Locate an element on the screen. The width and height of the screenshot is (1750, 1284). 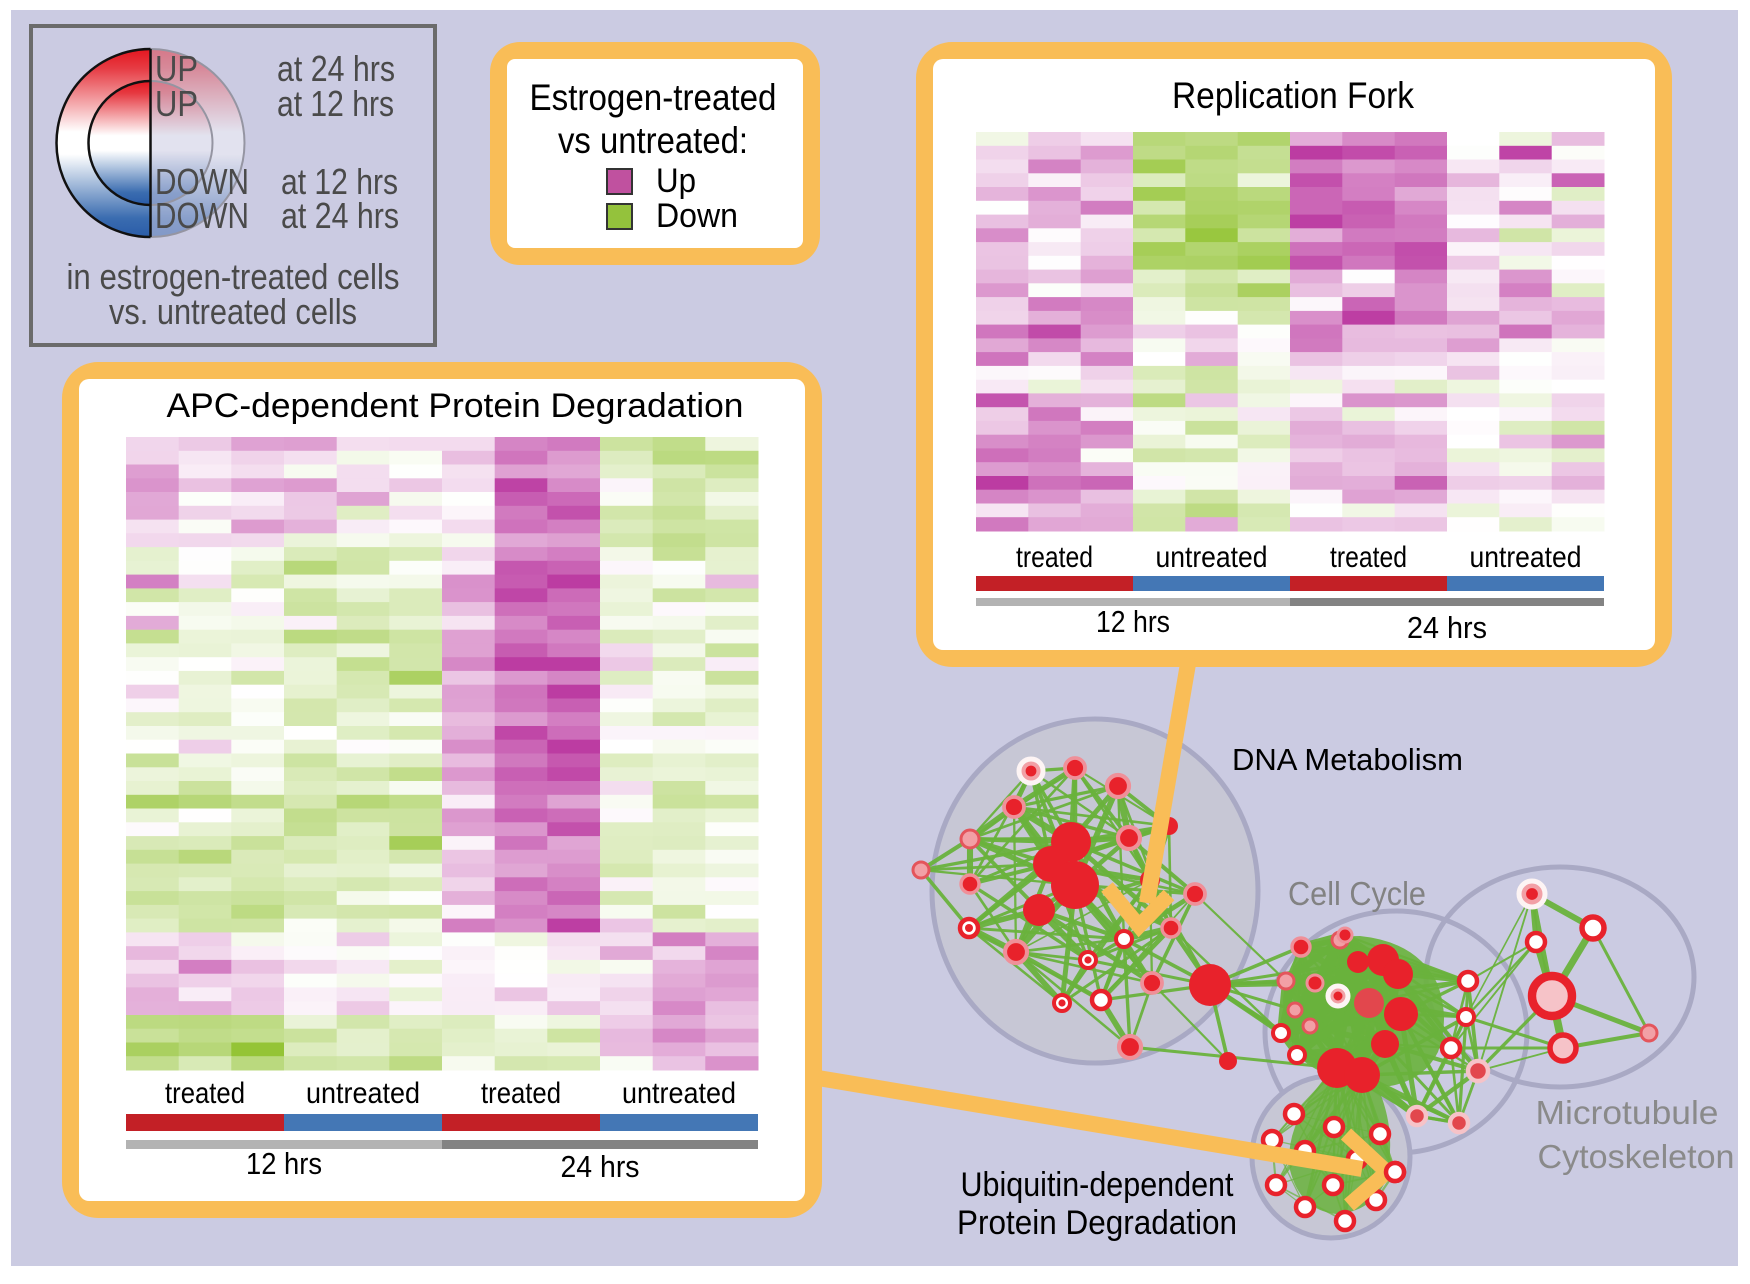
svg-text: Protein Degradation is located at coordinates (1097, 1223).